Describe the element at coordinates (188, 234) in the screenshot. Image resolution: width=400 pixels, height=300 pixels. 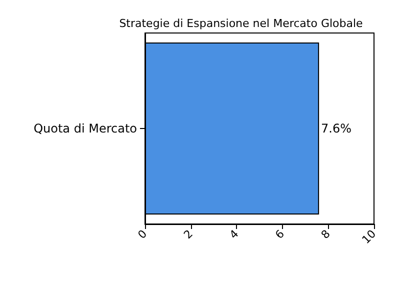
I see `x-tick-label: 2` at that location.